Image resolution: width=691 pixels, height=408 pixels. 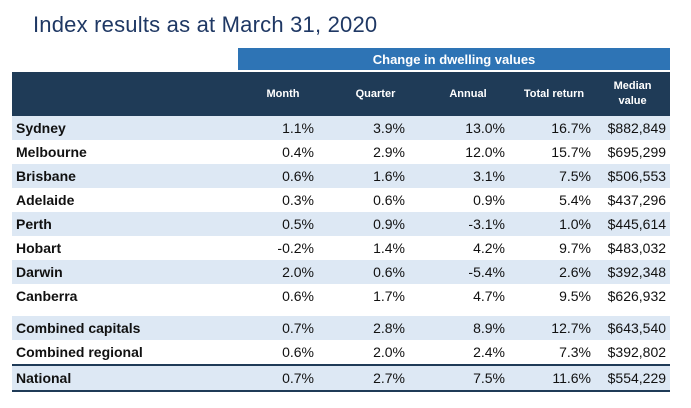 What do you see at coordinates (554, 296) in the screenshot?
I see `total-return-cell: 9.5%` at bounding box center [554, 296].